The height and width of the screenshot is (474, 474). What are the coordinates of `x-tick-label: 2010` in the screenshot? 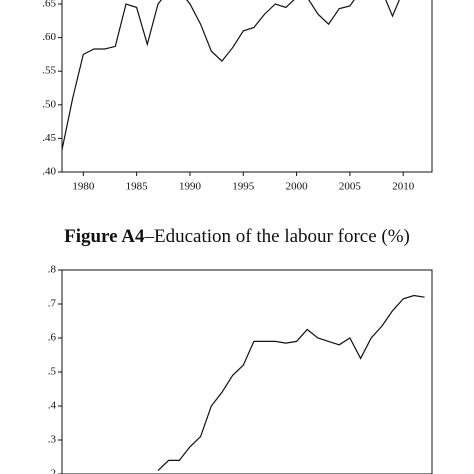 It's located at (403, 187).